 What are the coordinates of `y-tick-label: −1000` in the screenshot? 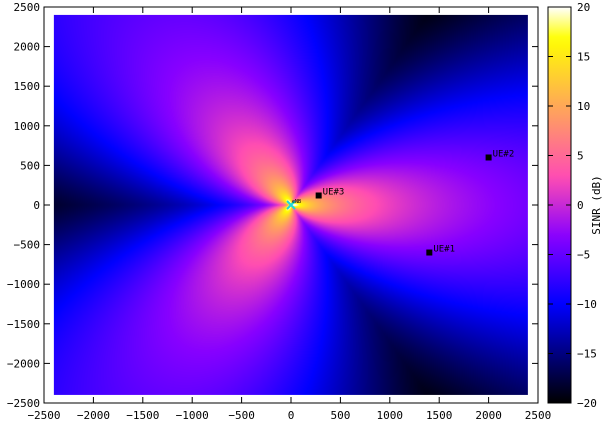 It's located at (23, 284).